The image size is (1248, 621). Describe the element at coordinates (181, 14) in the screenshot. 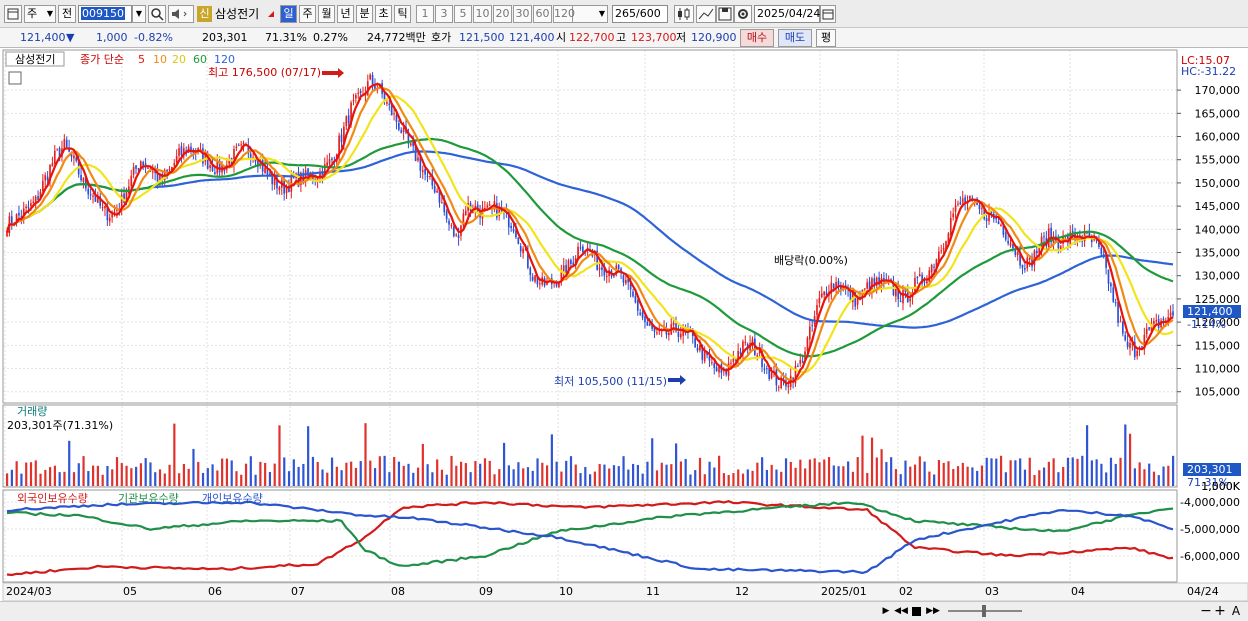

I see `speaker-icon` at that location.